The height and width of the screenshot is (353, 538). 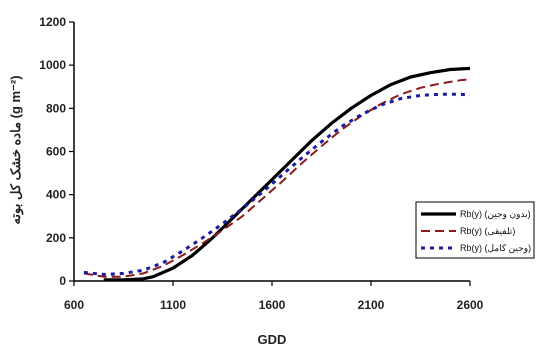 I want to click on y-tick-label: 400, so click(x=56, y=195).